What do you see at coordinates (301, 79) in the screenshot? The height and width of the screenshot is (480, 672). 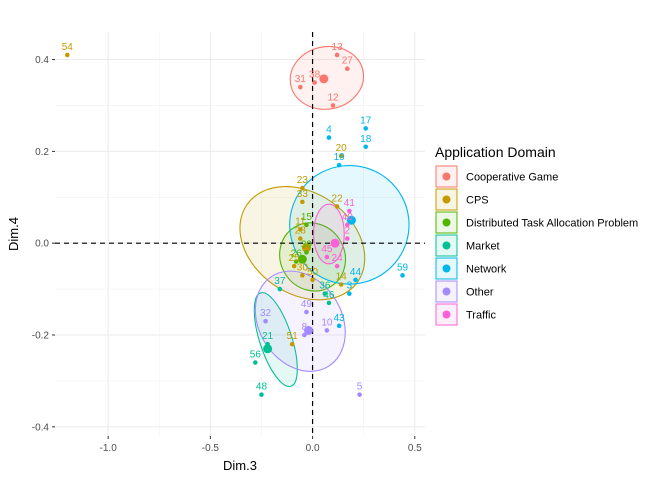 I see `point-label-31: 31` at bounding box center [301, 79].